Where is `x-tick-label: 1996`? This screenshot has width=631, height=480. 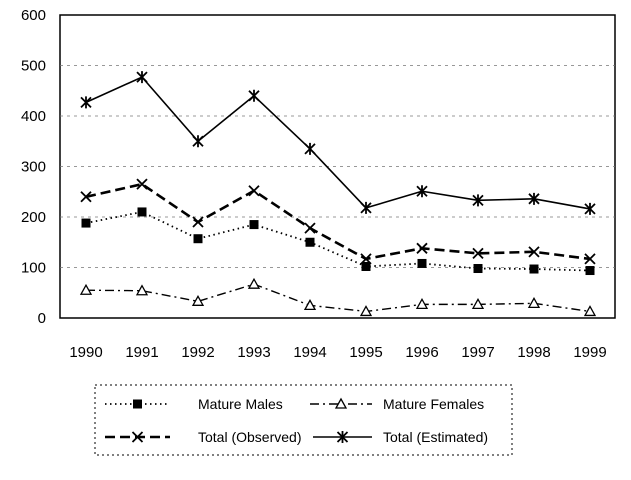
x-tick-label: 1996 is located at coordinates (421, 352).